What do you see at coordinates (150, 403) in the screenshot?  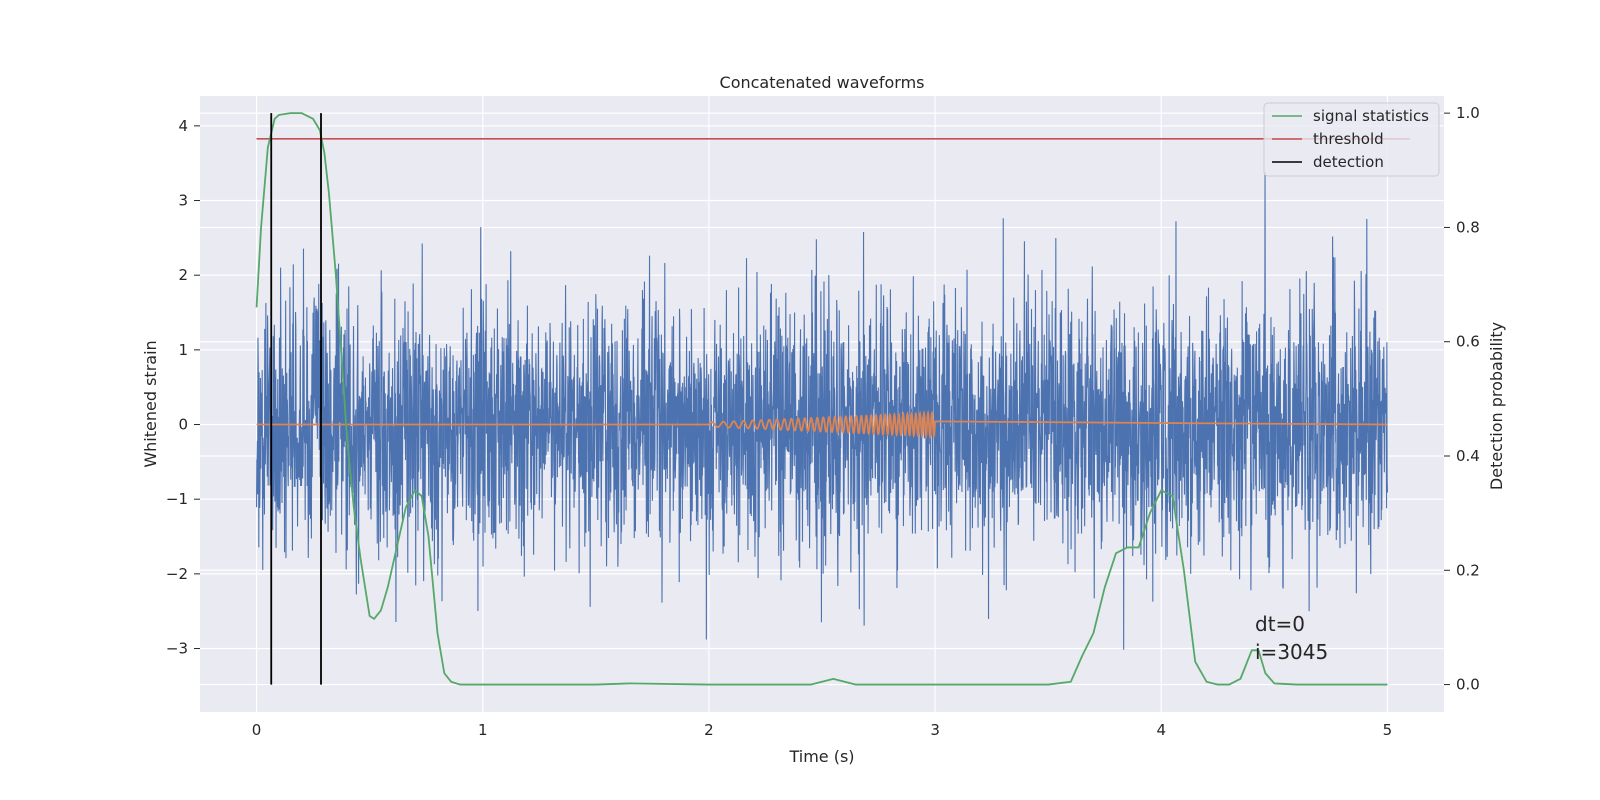 I see `y-axis-label: Whitened strain` at bounding box center [150, 403].